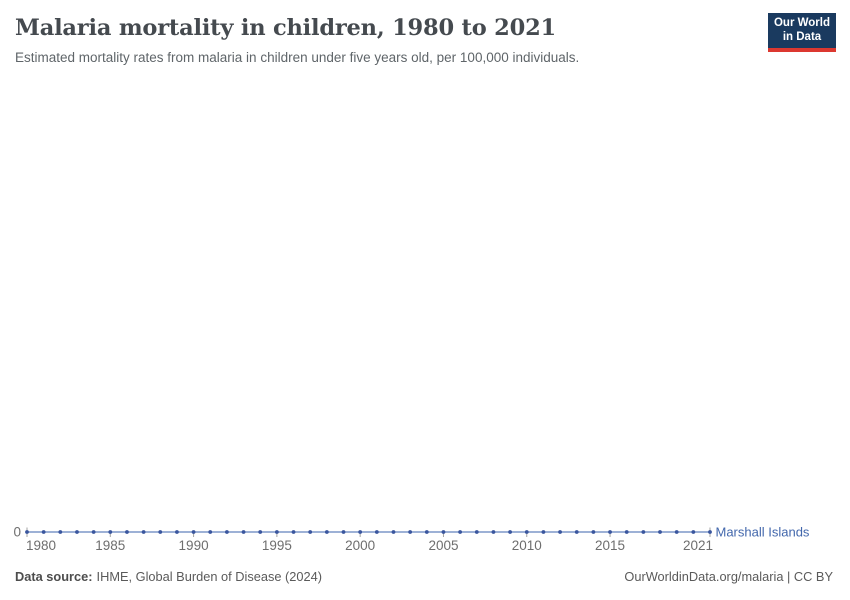 The image size is (850, 600). I want to click on x-tick-label: 2005, so click(443, 545).